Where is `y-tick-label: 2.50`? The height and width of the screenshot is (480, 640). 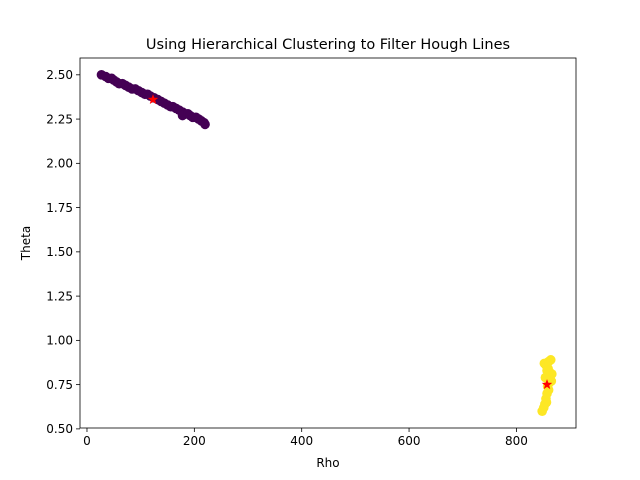
y-tick-label: 2.50 is located at coordinates (59, 75).